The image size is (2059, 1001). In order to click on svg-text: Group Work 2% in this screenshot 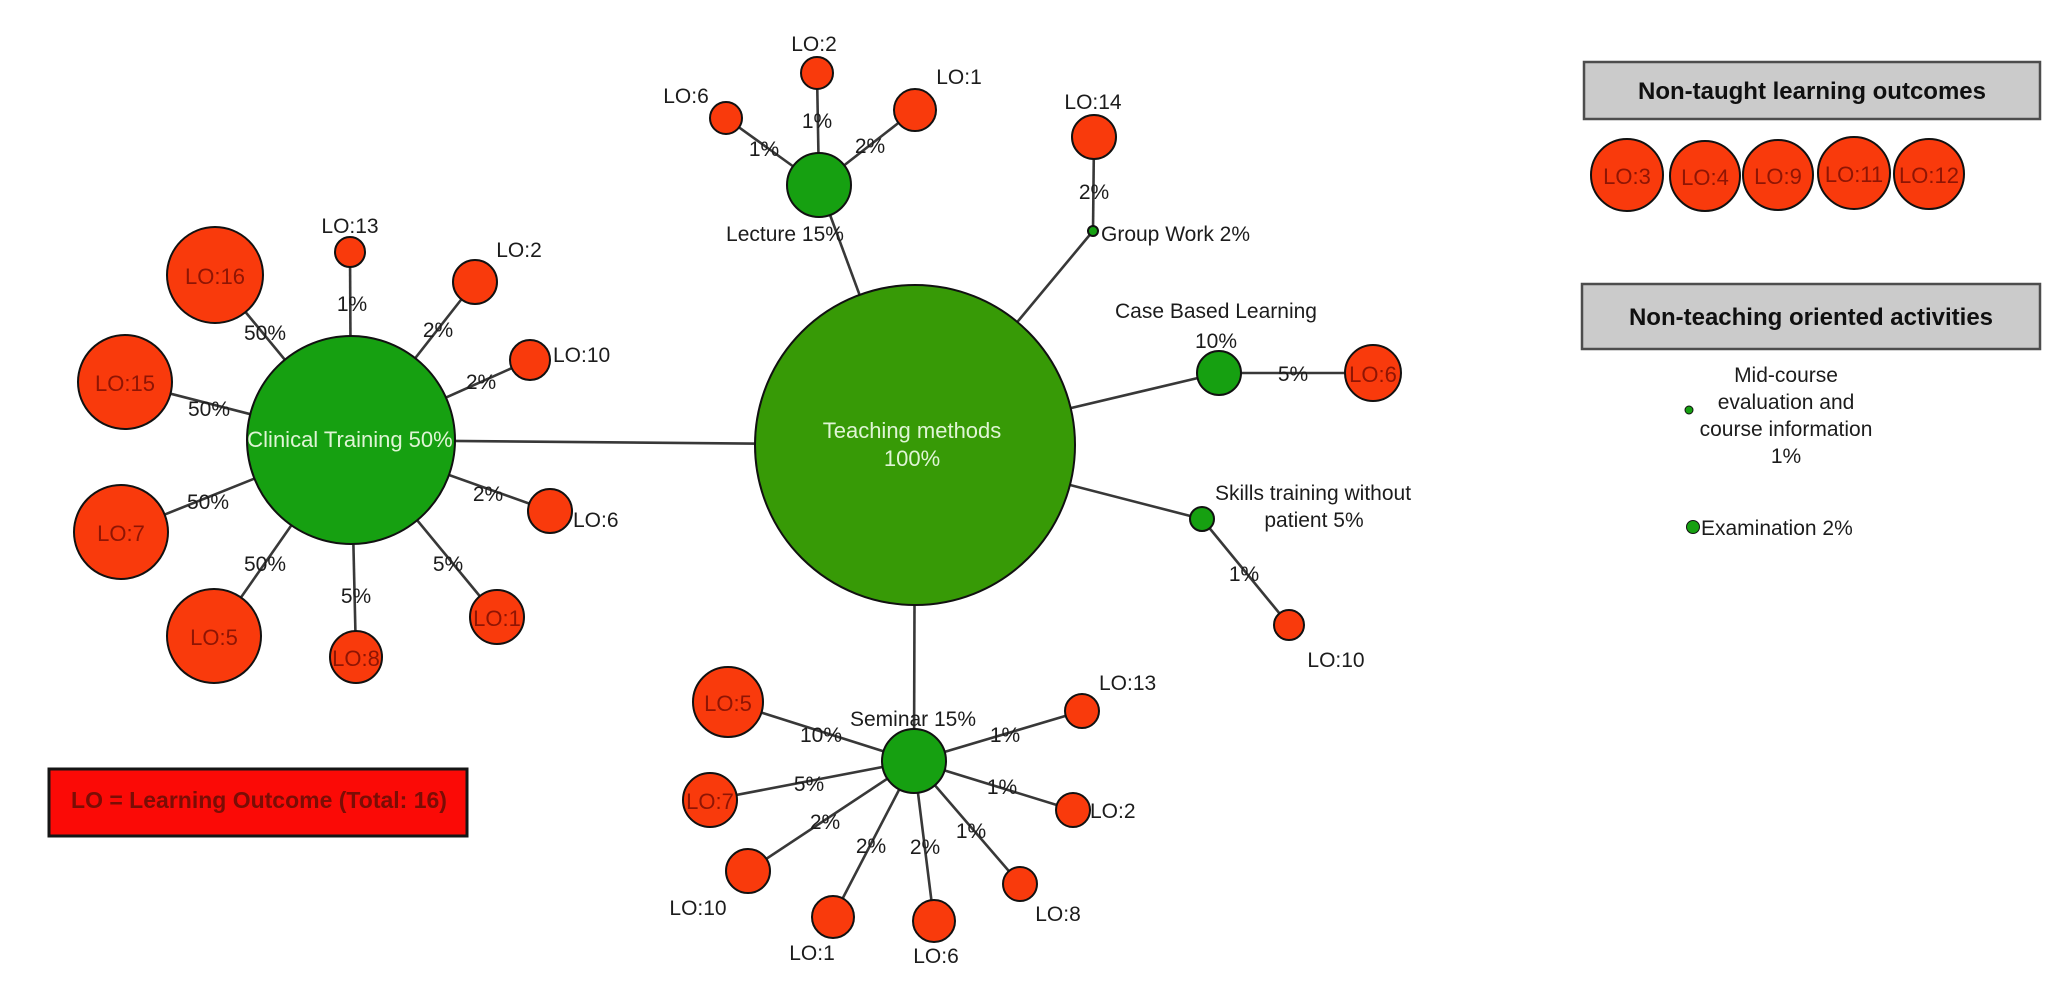, I will do `click(1175, 234)`.